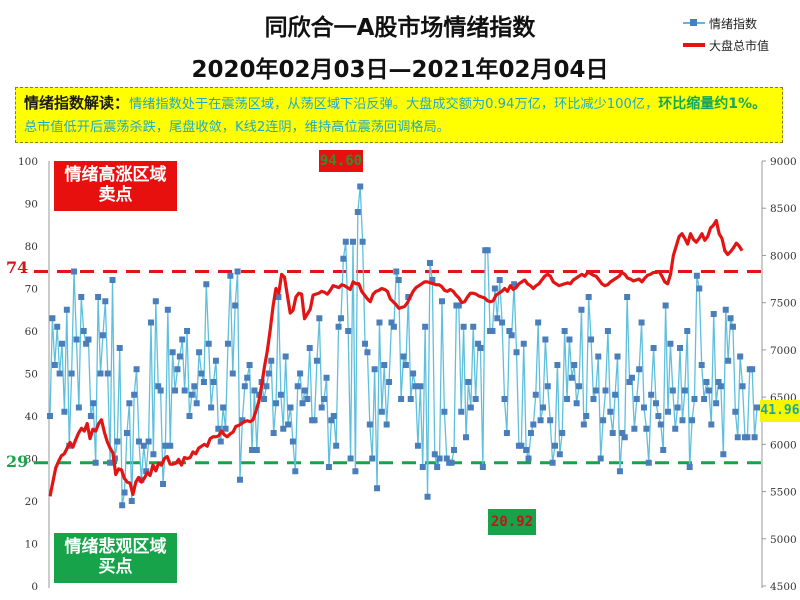 The height and width of the screenshot is (600, 800). I want to click on high-zone-action: 卖点, so click(115, 195).